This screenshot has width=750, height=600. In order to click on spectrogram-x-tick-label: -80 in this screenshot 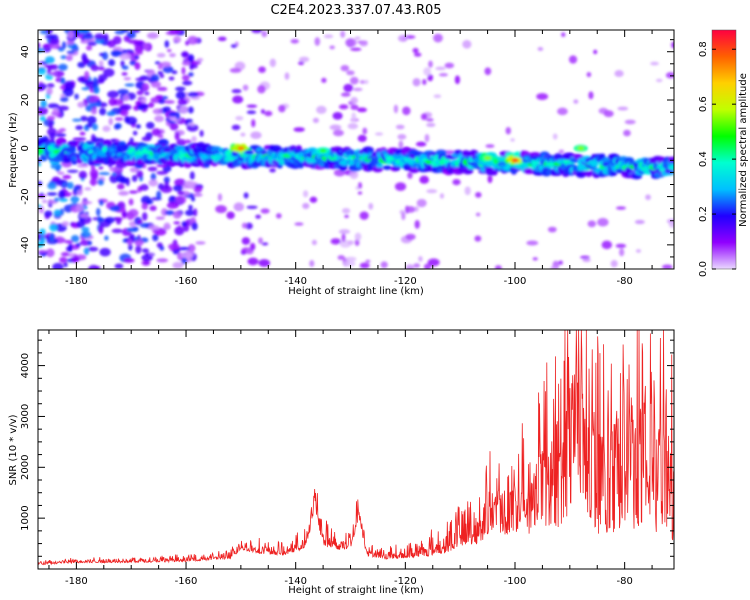, I will do `click(624, 281)`.